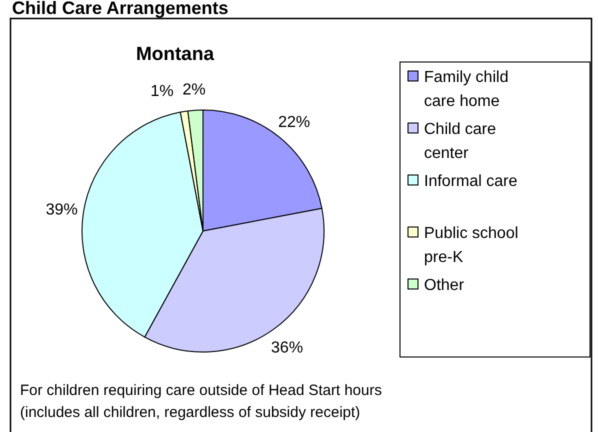 Image resolution: width=598 pixels, height=432 pixels. Describe the element at coordinates (460, 141) in the screenshot. I see `legend-label: Child care center` at that location.